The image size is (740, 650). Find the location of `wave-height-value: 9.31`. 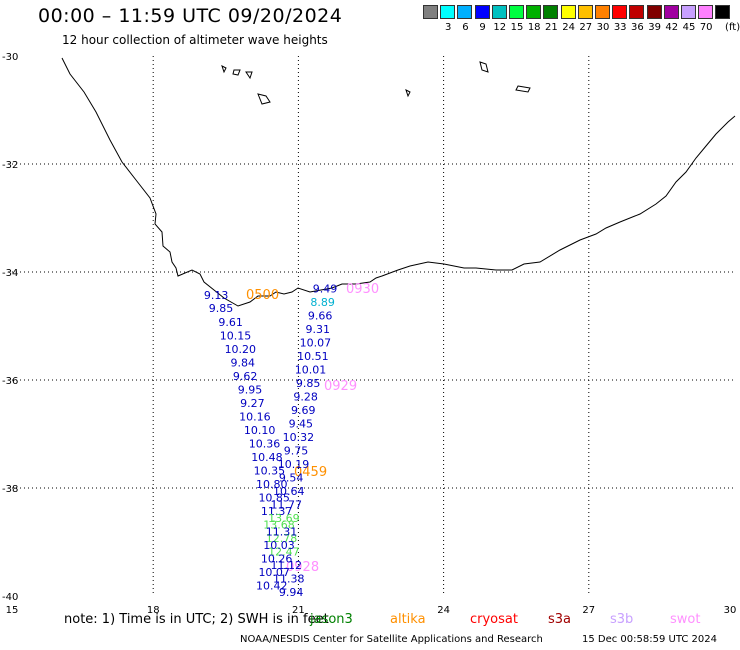

wave-height-value: 9.31 is located at coordinates (318, 329).